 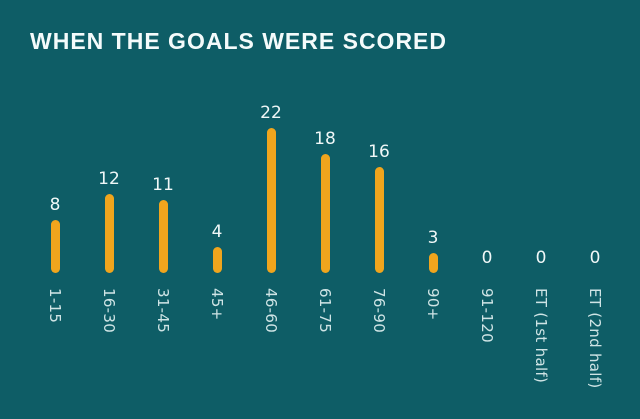 What do you see at coordinates (163, 311) in the screenshot?
I see `x-tick-label: 31-45` at bounding box center [163, 311].